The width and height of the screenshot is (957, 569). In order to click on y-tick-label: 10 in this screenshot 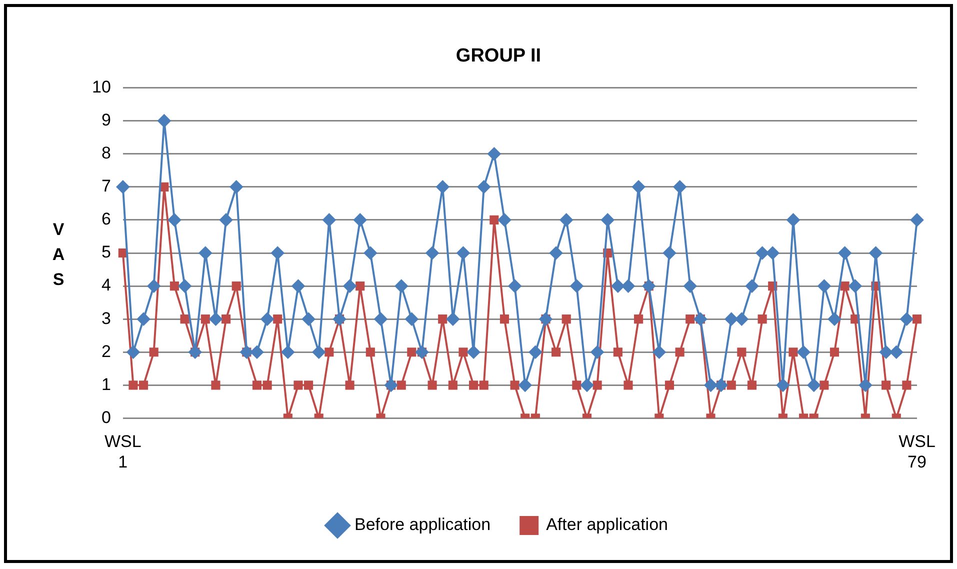, I will do `click(101, 86)`.